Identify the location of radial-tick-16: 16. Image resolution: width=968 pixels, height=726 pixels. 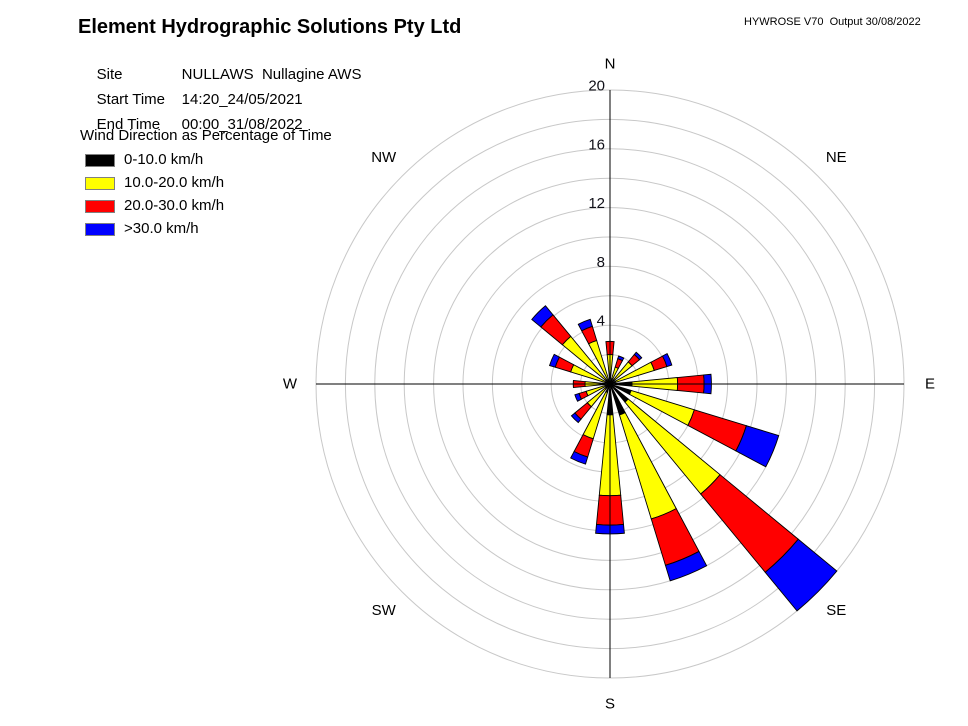
(596, 144).